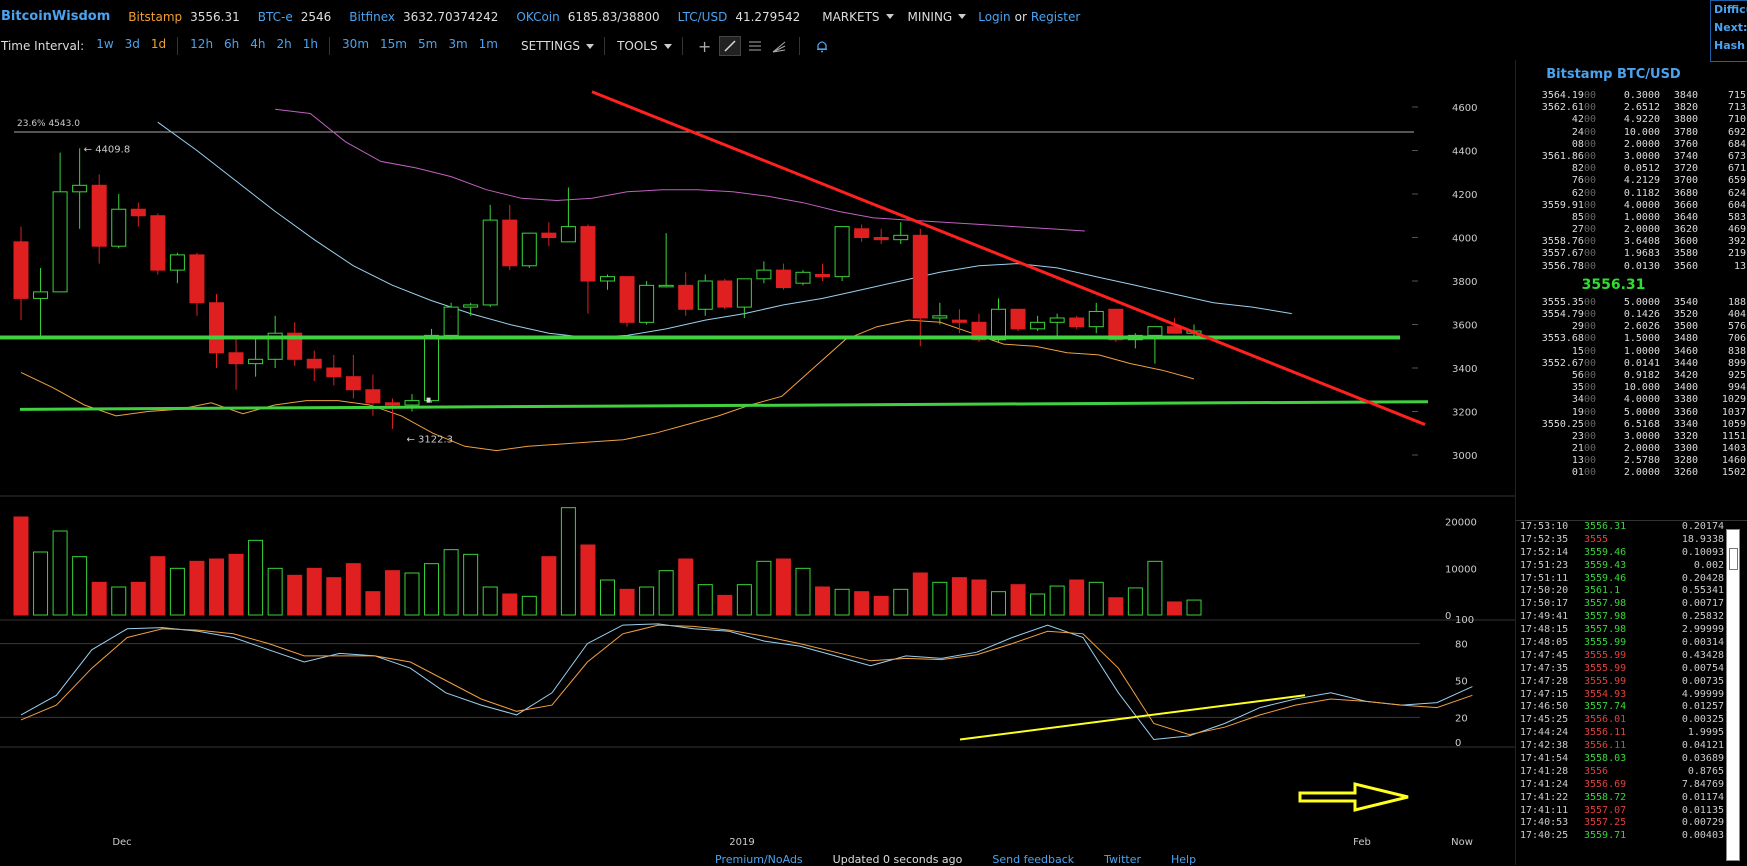  I want to click on order-row: 6200 0.1182 3680 624, so click(1631, 194).